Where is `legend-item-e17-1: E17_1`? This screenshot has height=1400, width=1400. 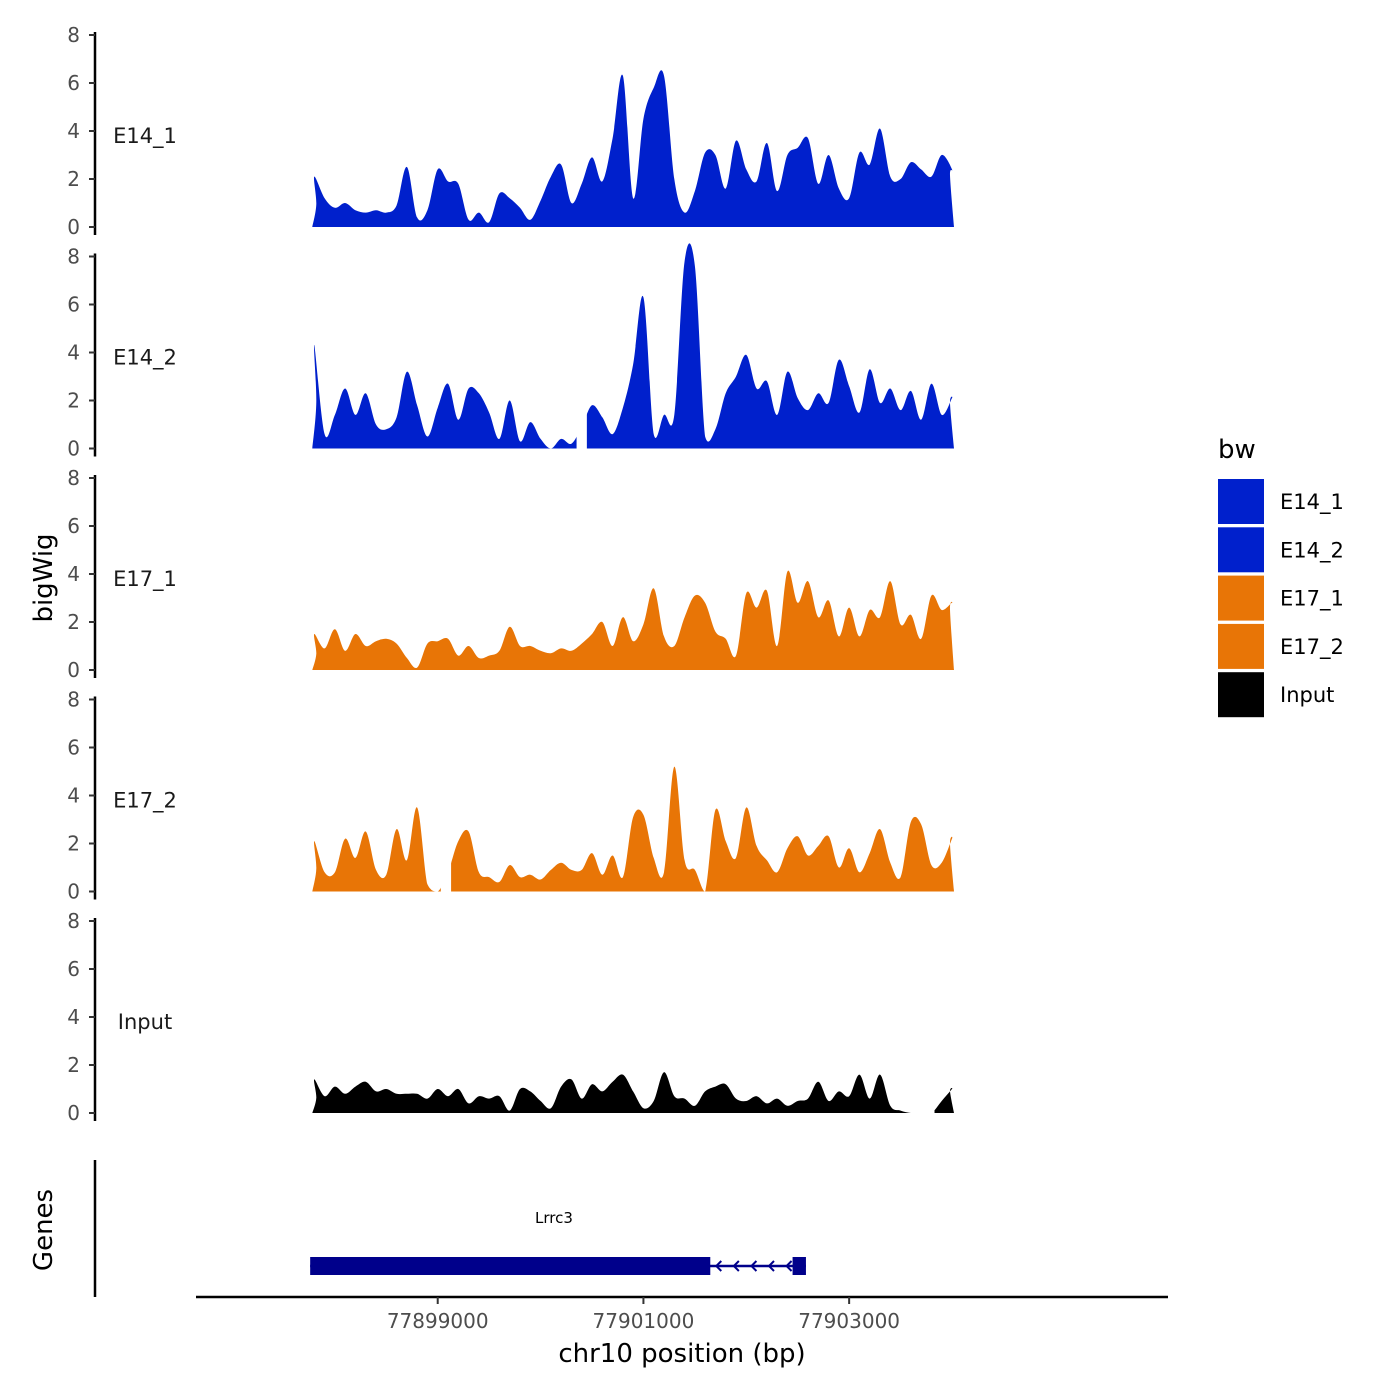 legend-item-e17-1: E17_1 is located at coordinates (1281, 598).